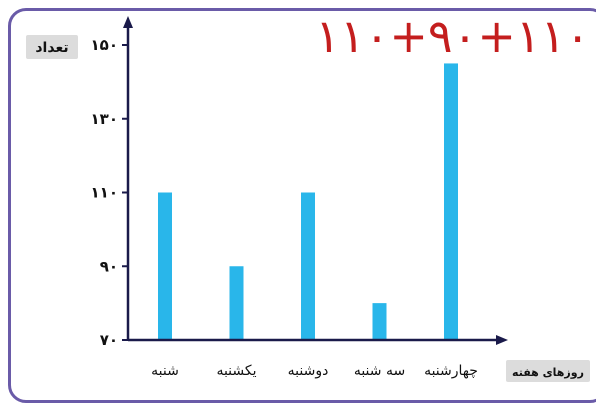  I want to click on x-axis-title-bg, so click(548, 371).